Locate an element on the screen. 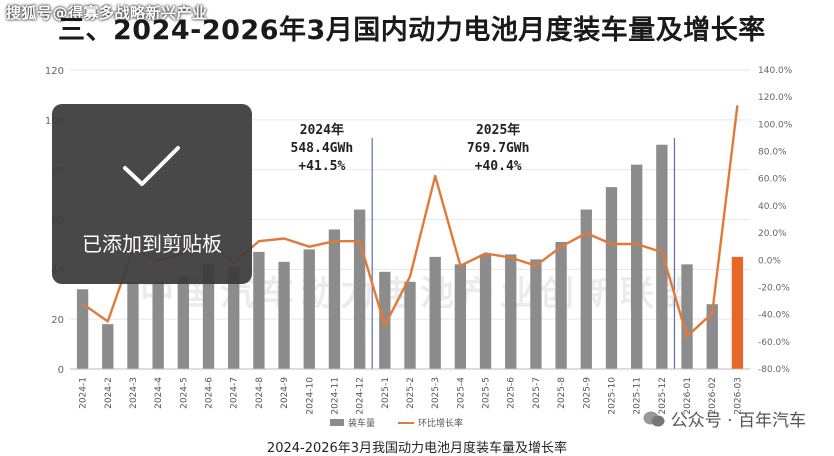  y-left-tick-label: 120 is located at coordinates (54, 71).